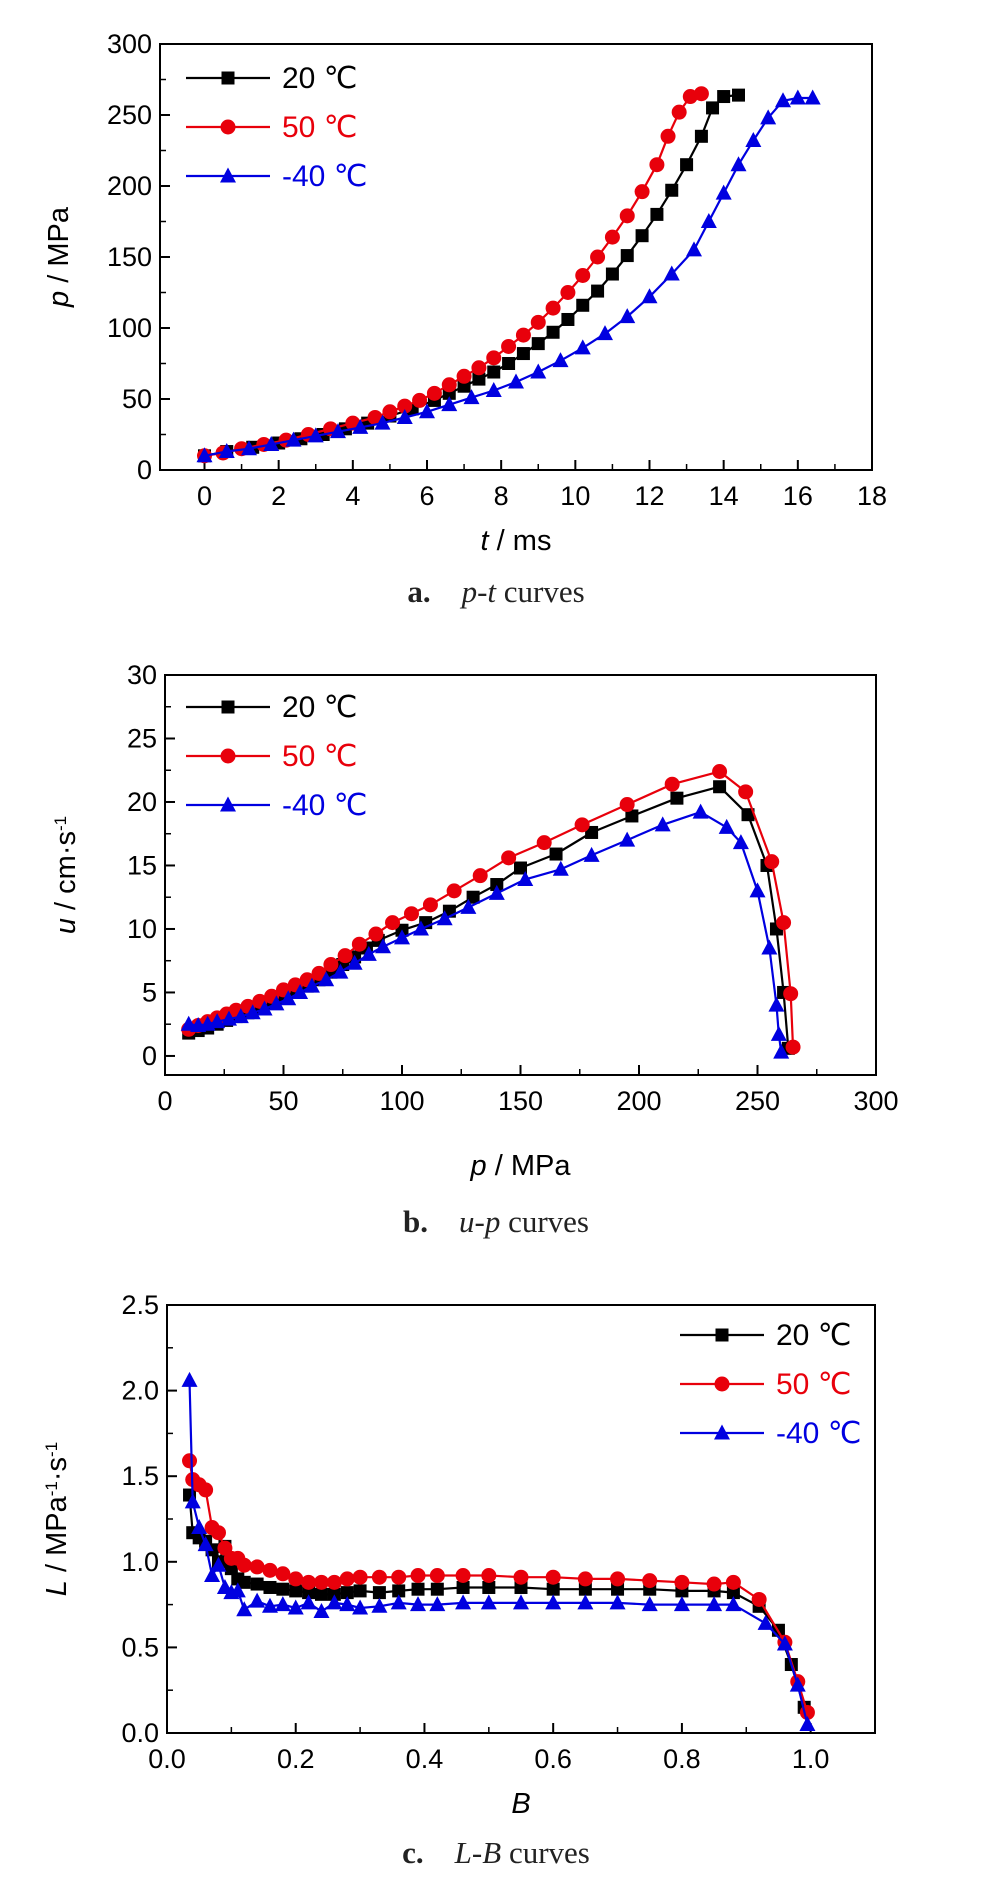 The width and height of the screenshot is (992, 1890). Describe the element at coordinates (167, 1759) in the screenshot. I see `x-tick-label: 0.0` at that location.